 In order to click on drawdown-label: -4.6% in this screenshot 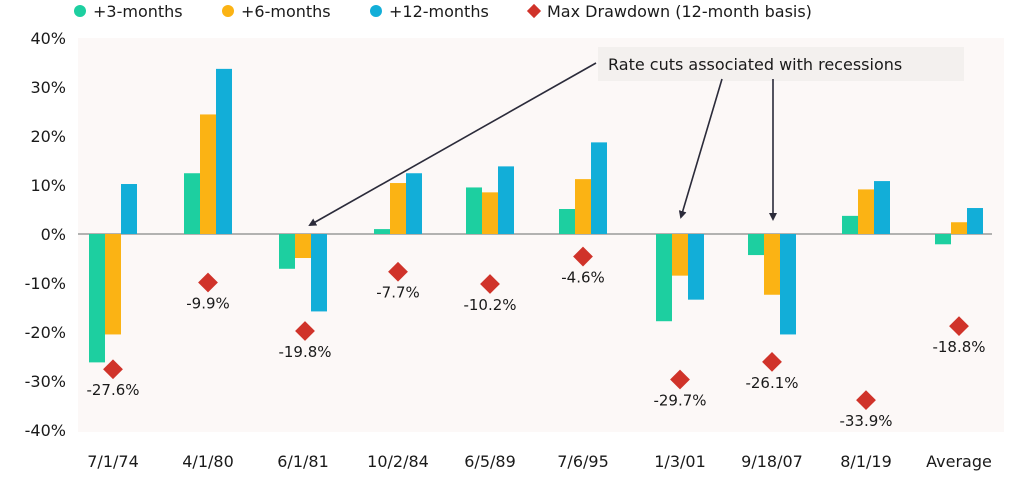, I will do `click(583, 278)`.